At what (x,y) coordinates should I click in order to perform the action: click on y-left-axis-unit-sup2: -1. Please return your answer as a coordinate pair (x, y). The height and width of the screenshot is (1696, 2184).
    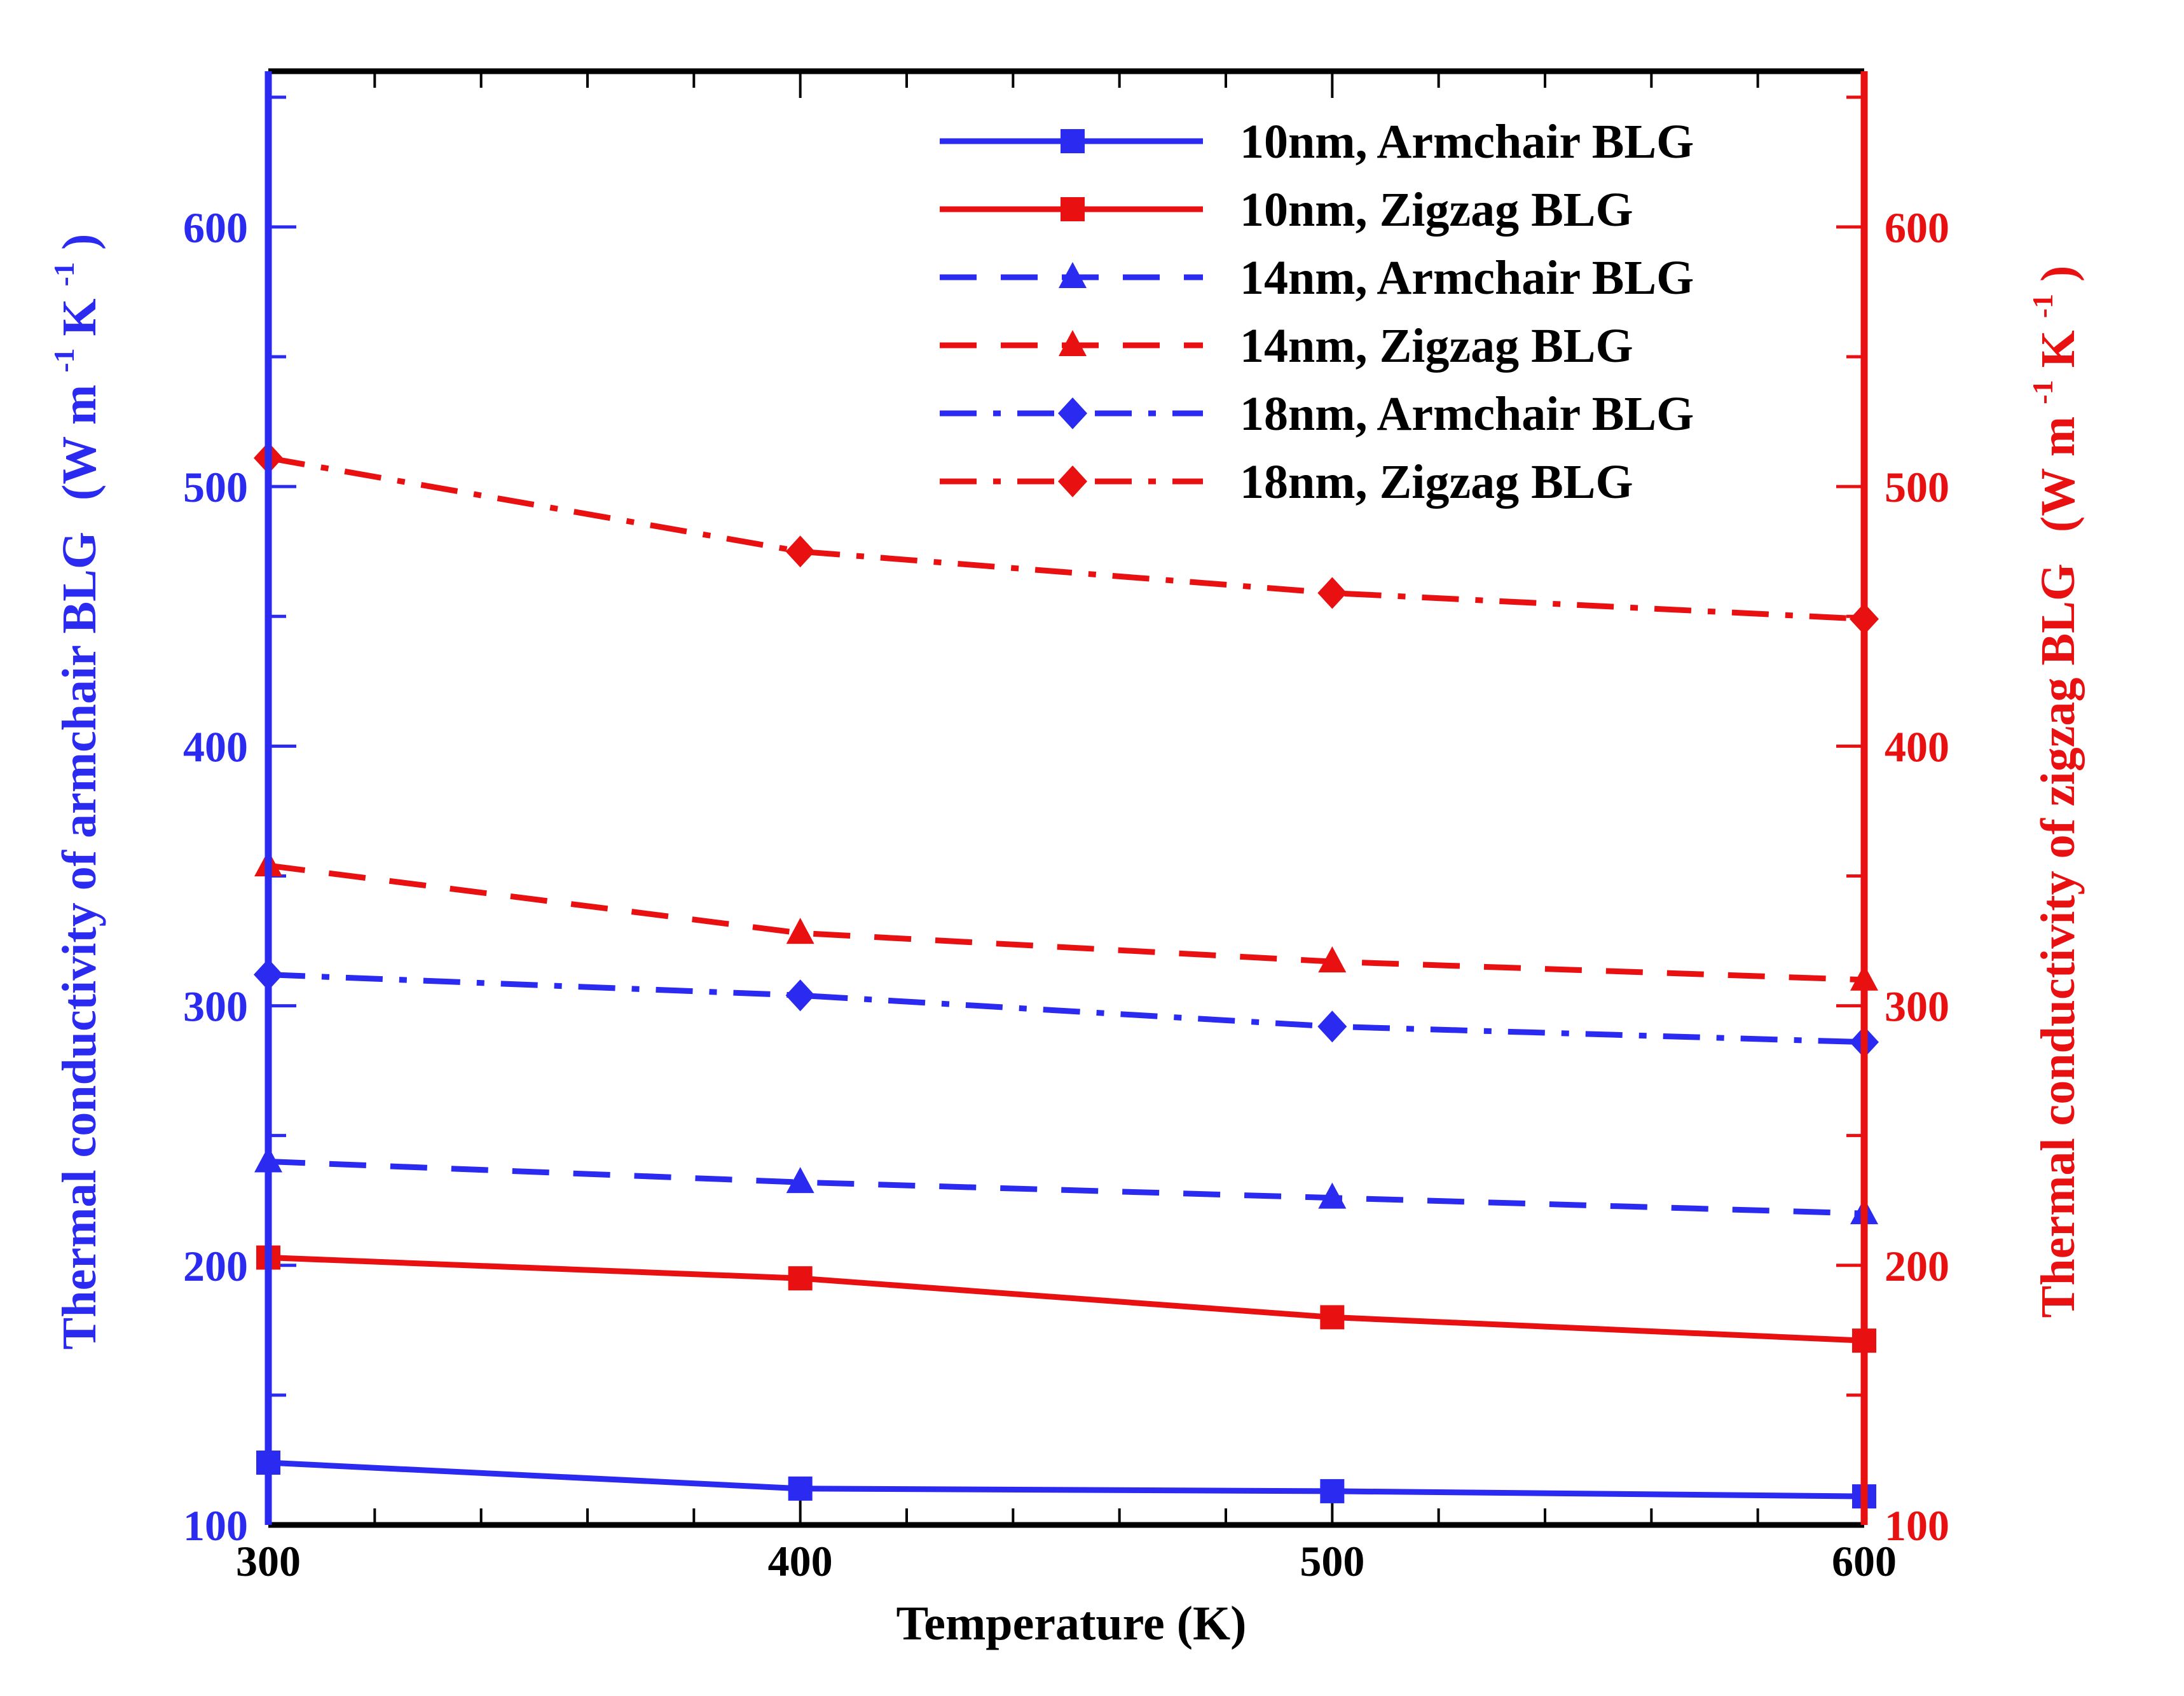
    Looking at the image, I should click on (64, 274).